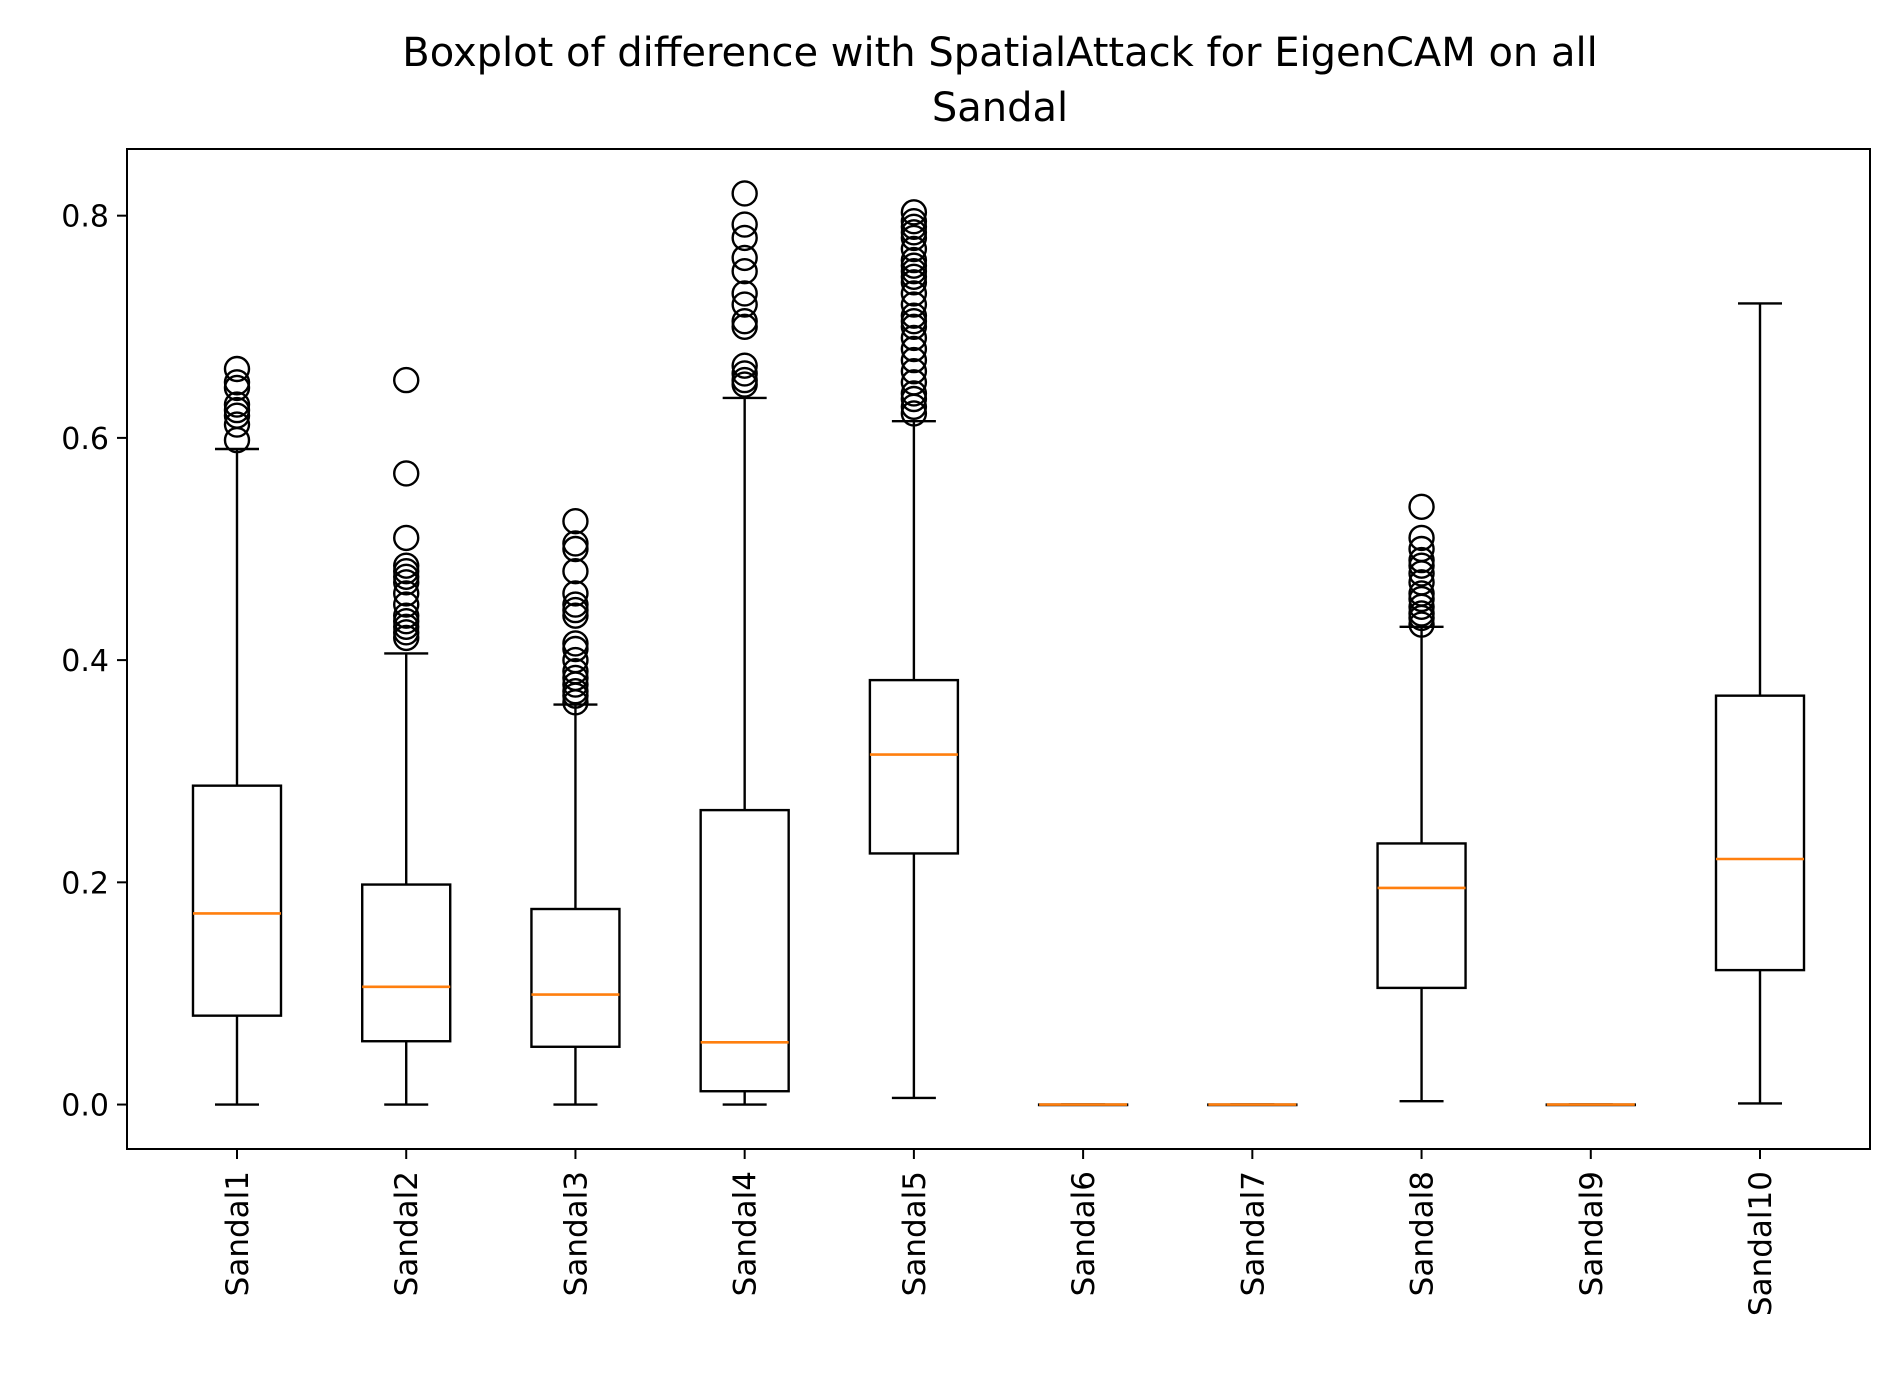 Image resolution: width=1890 pixels, height=1398 pixels. I want to click on box-sandal3, so click(575, 807).